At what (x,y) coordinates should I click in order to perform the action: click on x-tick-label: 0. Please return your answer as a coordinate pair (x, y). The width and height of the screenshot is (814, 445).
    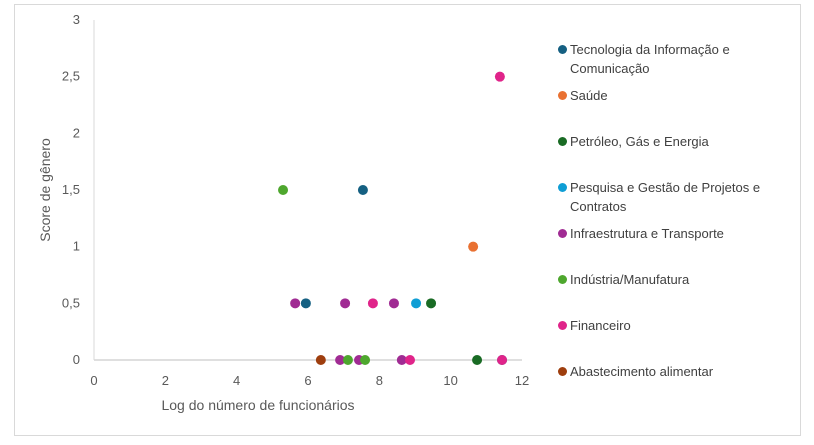
    Looking at the image, I should click on (93, 380).